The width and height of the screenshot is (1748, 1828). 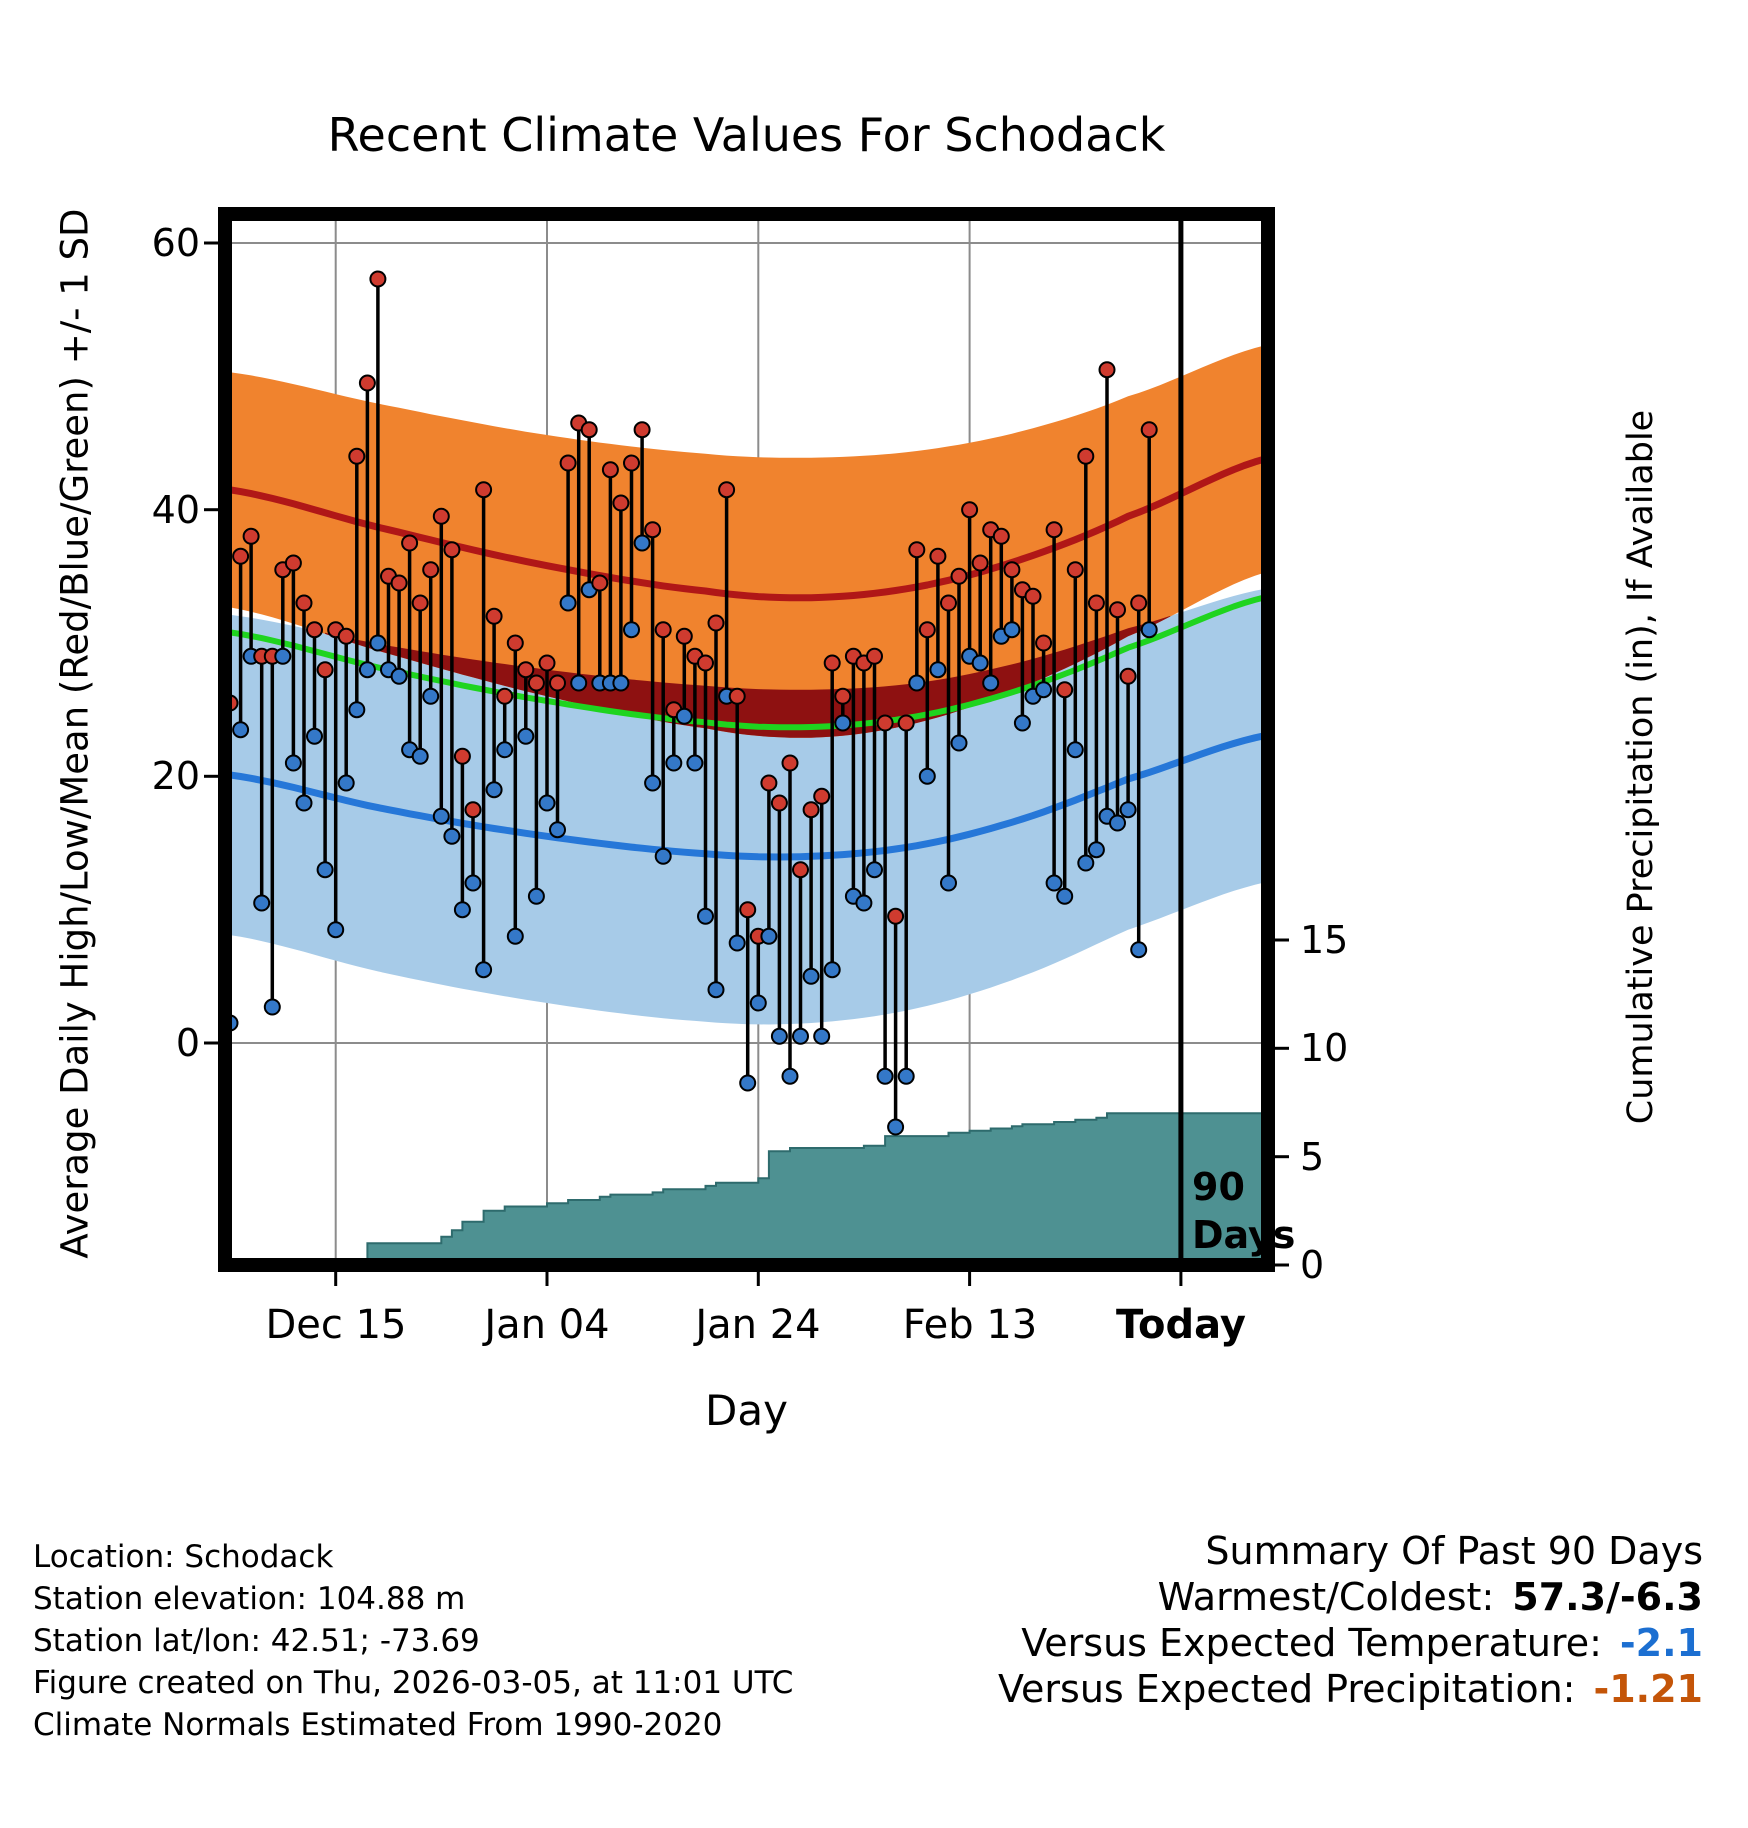 I want to click on y-right-tick-0: 0, so click(x=1312, y=1265).